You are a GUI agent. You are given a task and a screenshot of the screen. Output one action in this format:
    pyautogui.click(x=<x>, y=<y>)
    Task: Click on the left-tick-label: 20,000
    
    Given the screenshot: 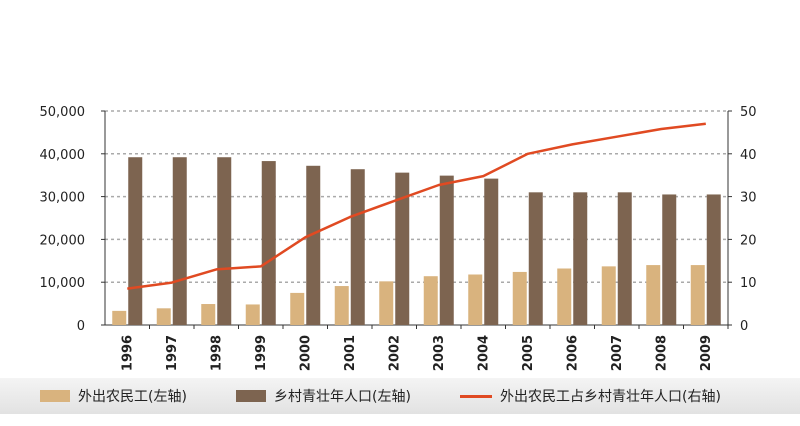 What is the action you would take?
    pyautogui.click(x=63, y=240)
    